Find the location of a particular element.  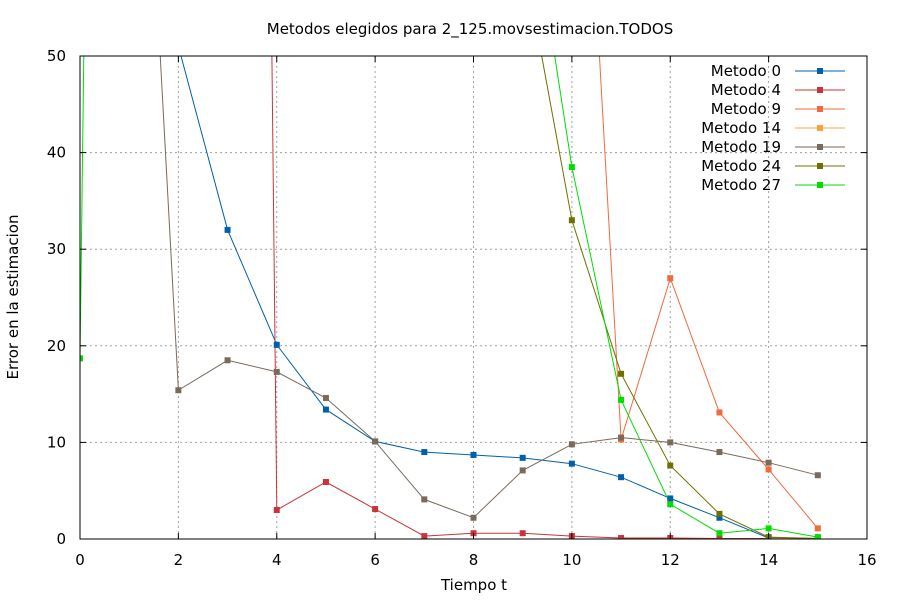

x-tick-label: 2 is located at coordinates (179, 560).